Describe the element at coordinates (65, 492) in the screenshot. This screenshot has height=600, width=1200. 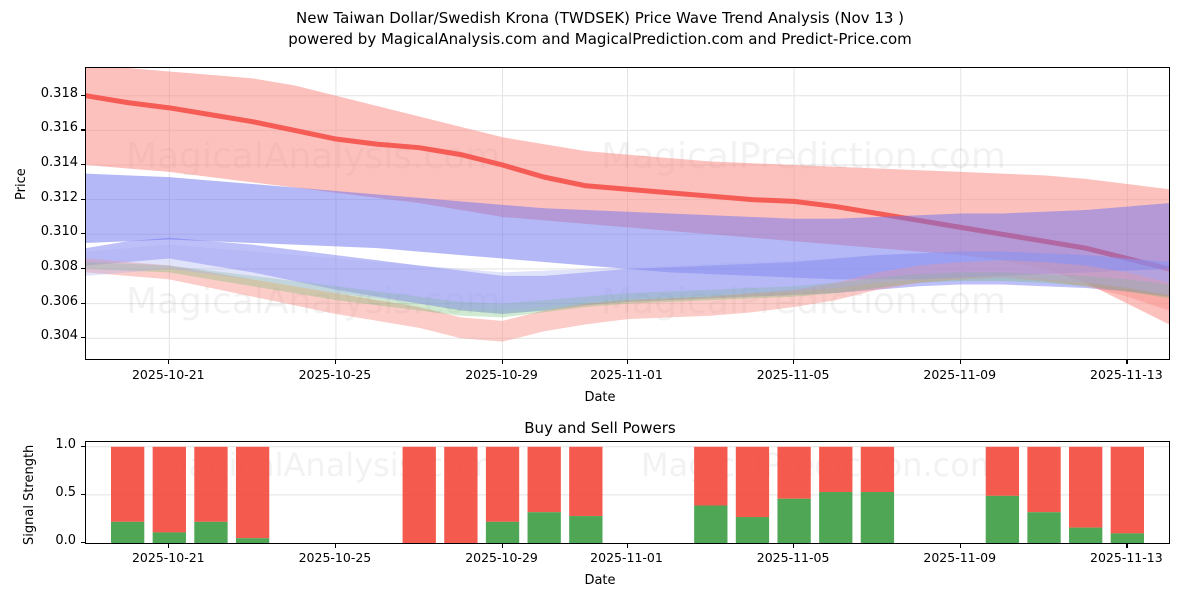
I see `signal-y-tick-label: 0.5` at that location.